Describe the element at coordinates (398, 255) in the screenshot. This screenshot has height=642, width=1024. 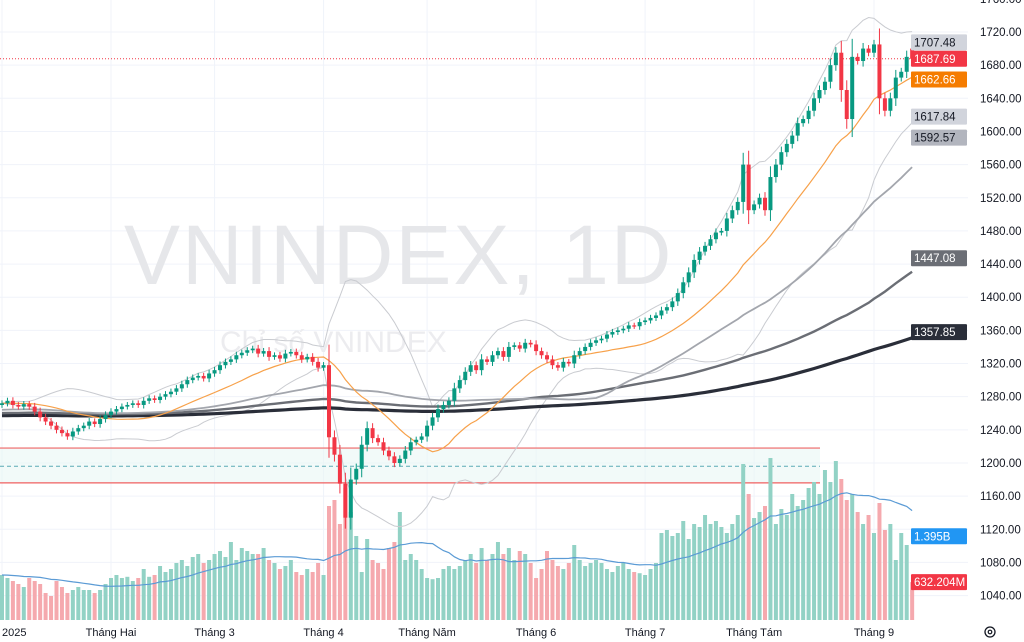
I see `watermark-title: VNINDEX, 1D` at that location.